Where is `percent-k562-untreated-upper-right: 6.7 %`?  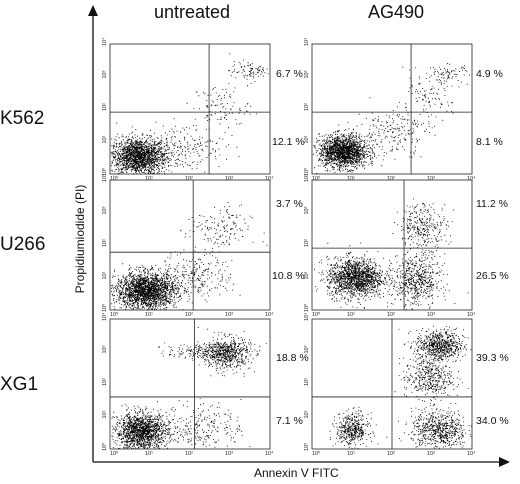
percent-k562-untreated-upper-right: 6.7 % is located at coordinates (289, 74).